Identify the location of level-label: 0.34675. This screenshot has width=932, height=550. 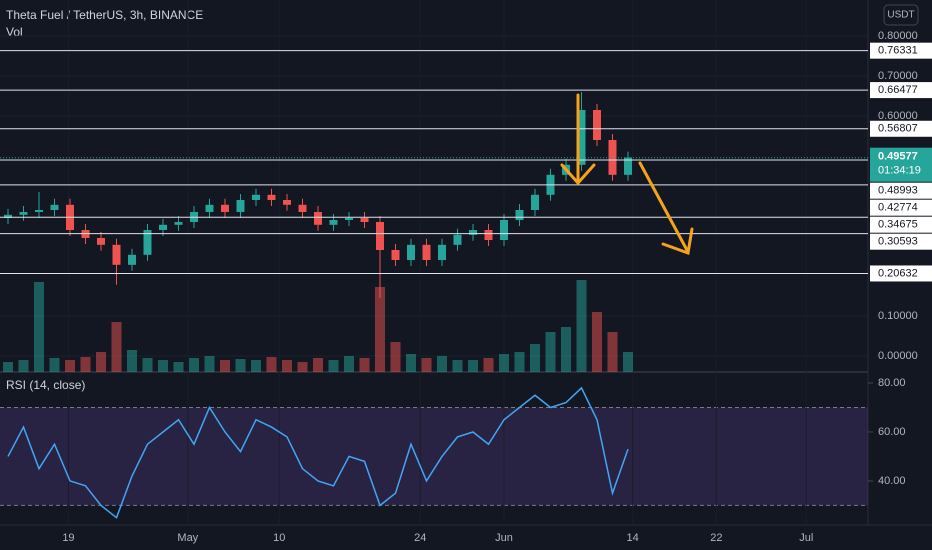
(898, 225).